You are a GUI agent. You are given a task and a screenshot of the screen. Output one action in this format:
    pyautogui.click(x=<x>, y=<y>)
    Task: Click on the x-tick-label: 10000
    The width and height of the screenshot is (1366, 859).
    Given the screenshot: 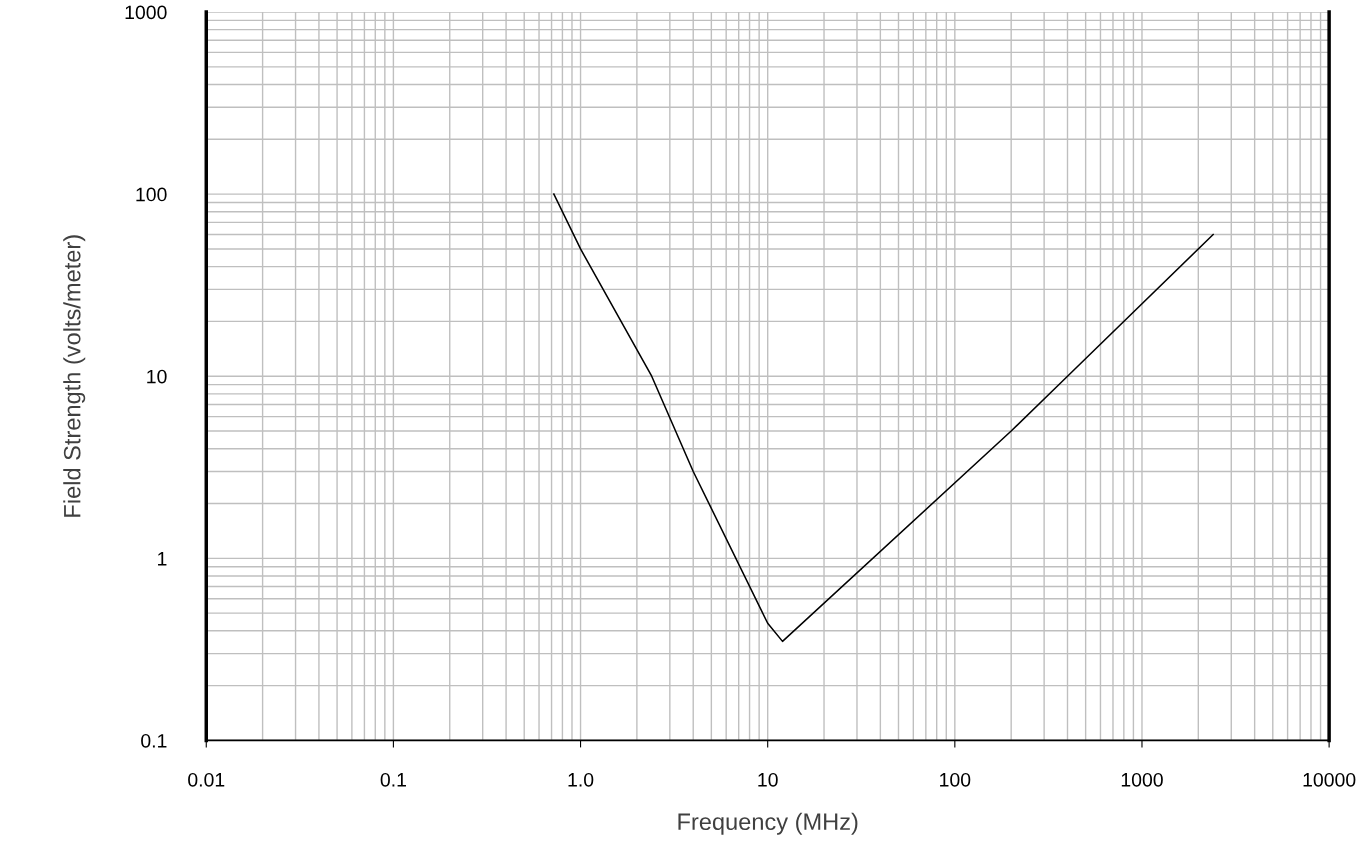 What is the action you would take?
    pyautogui.click(x=1329, y=779)
    